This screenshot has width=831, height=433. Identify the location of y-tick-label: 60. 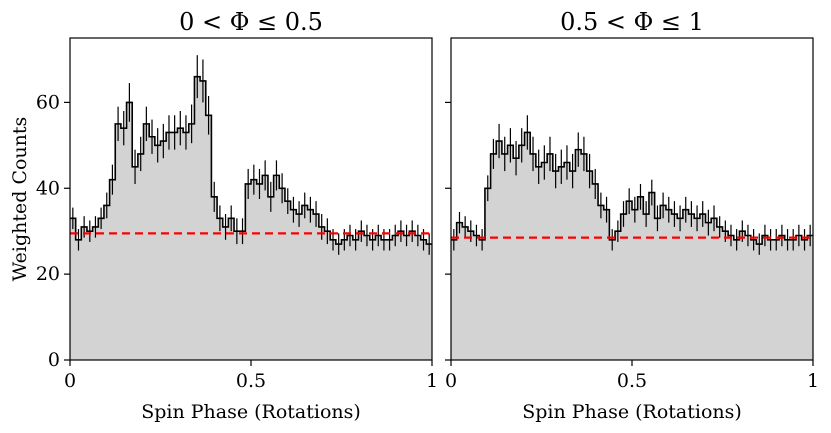
(48, 102).